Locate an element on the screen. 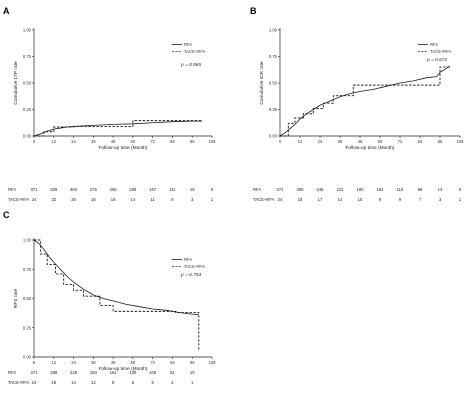 This screenshot has height=416, width=474. x-axis-title: Follow-up time (Month) is located at coordinates (369, 148).